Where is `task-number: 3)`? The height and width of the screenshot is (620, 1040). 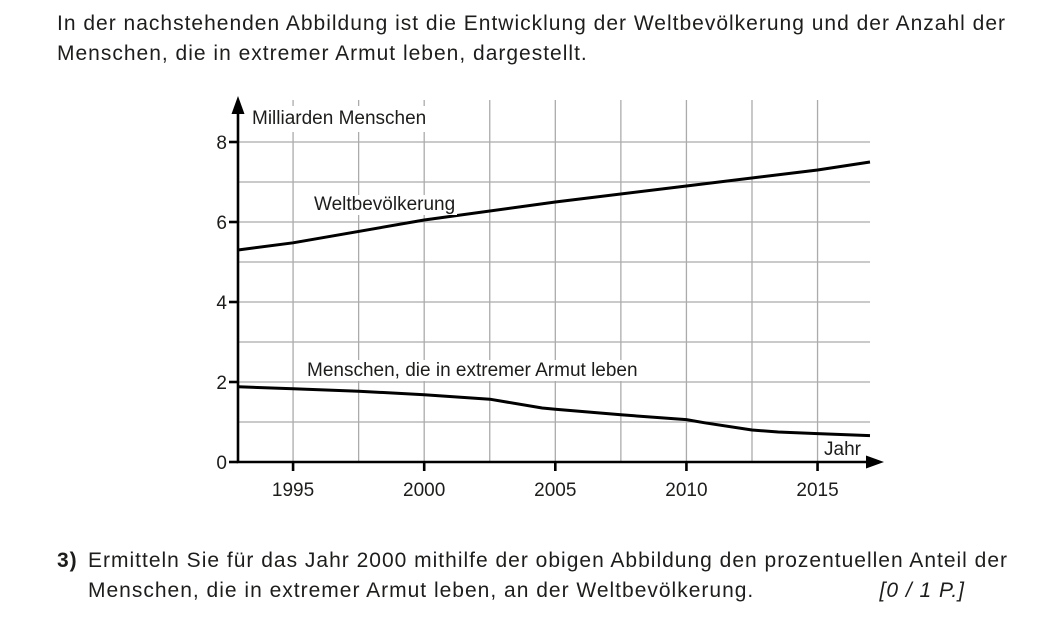 task-number: 3) is located at coordinates (67, 560).